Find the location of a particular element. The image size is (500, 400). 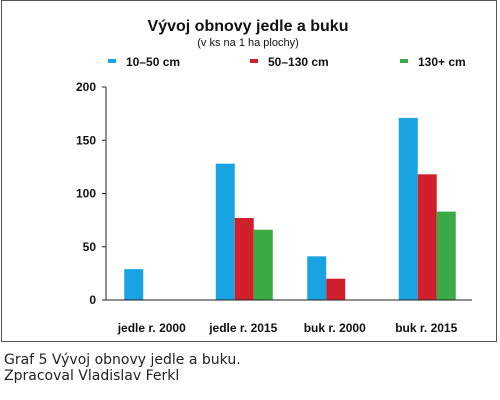

y-tick-label: 50 is located at coordinates (90, 247).